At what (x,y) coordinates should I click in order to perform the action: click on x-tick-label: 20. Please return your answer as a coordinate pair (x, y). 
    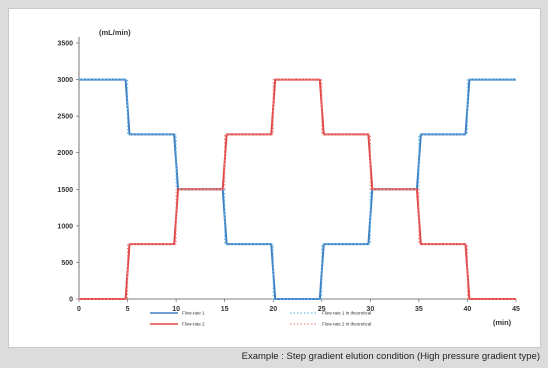
    Looking at the image, I should click on (273, 309).